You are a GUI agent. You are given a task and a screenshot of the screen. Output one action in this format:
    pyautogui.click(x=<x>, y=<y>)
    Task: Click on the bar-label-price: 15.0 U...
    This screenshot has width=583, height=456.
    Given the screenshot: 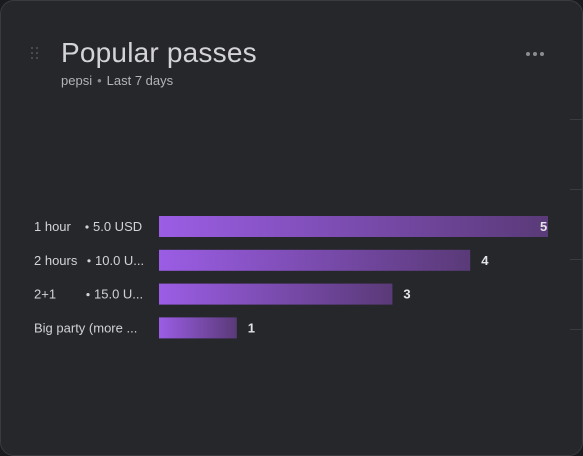 What is the action you would take?
    pyautogui.click(x=118, y=294)
    